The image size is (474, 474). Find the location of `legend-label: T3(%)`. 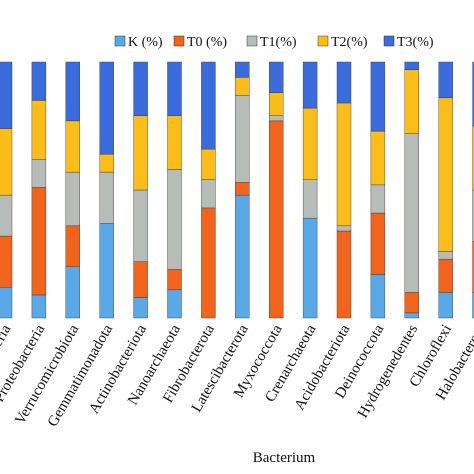

legend-label: T3(%) is located at coordinates (415, 42).